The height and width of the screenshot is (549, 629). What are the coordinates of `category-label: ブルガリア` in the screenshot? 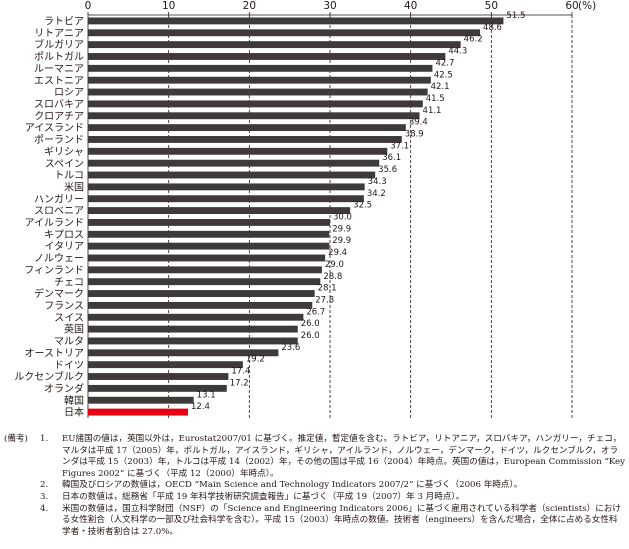 It's located at (59, 44).